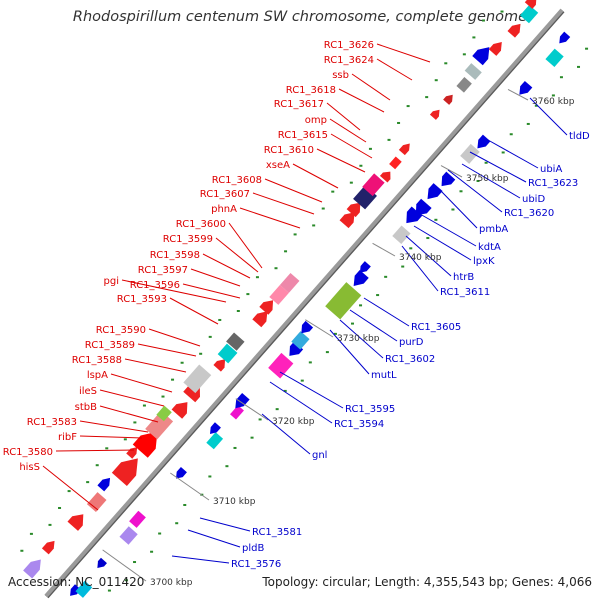  I want to click on rev-label-rc1-3581: RC1_3581, so click(277, 532).